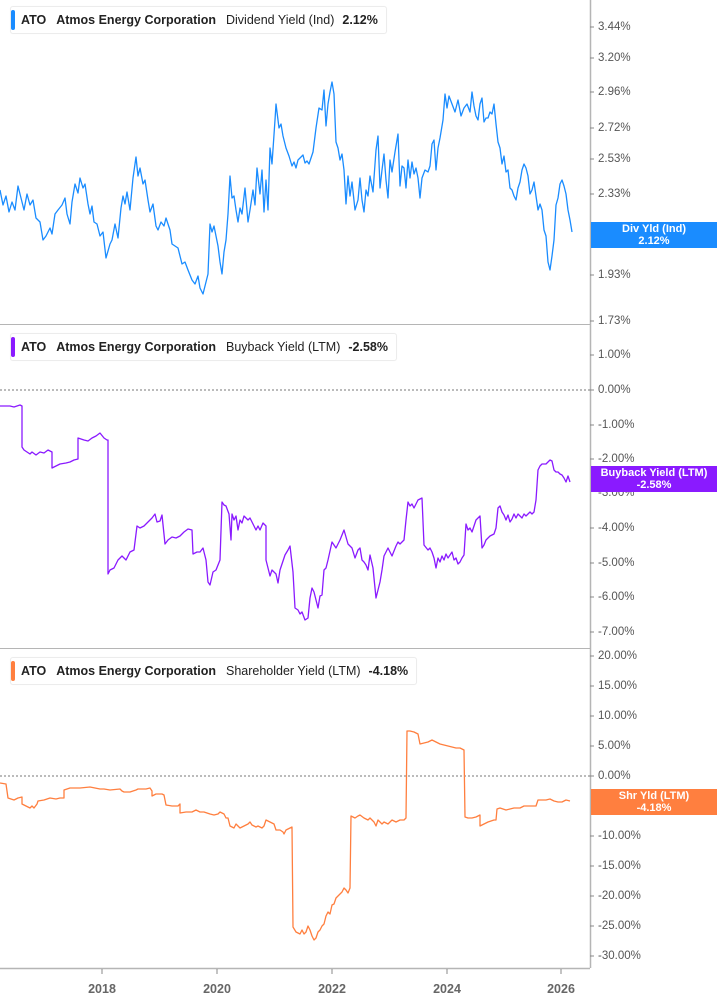  I want to click on x-tick-label: 2024, so click(447, 989).